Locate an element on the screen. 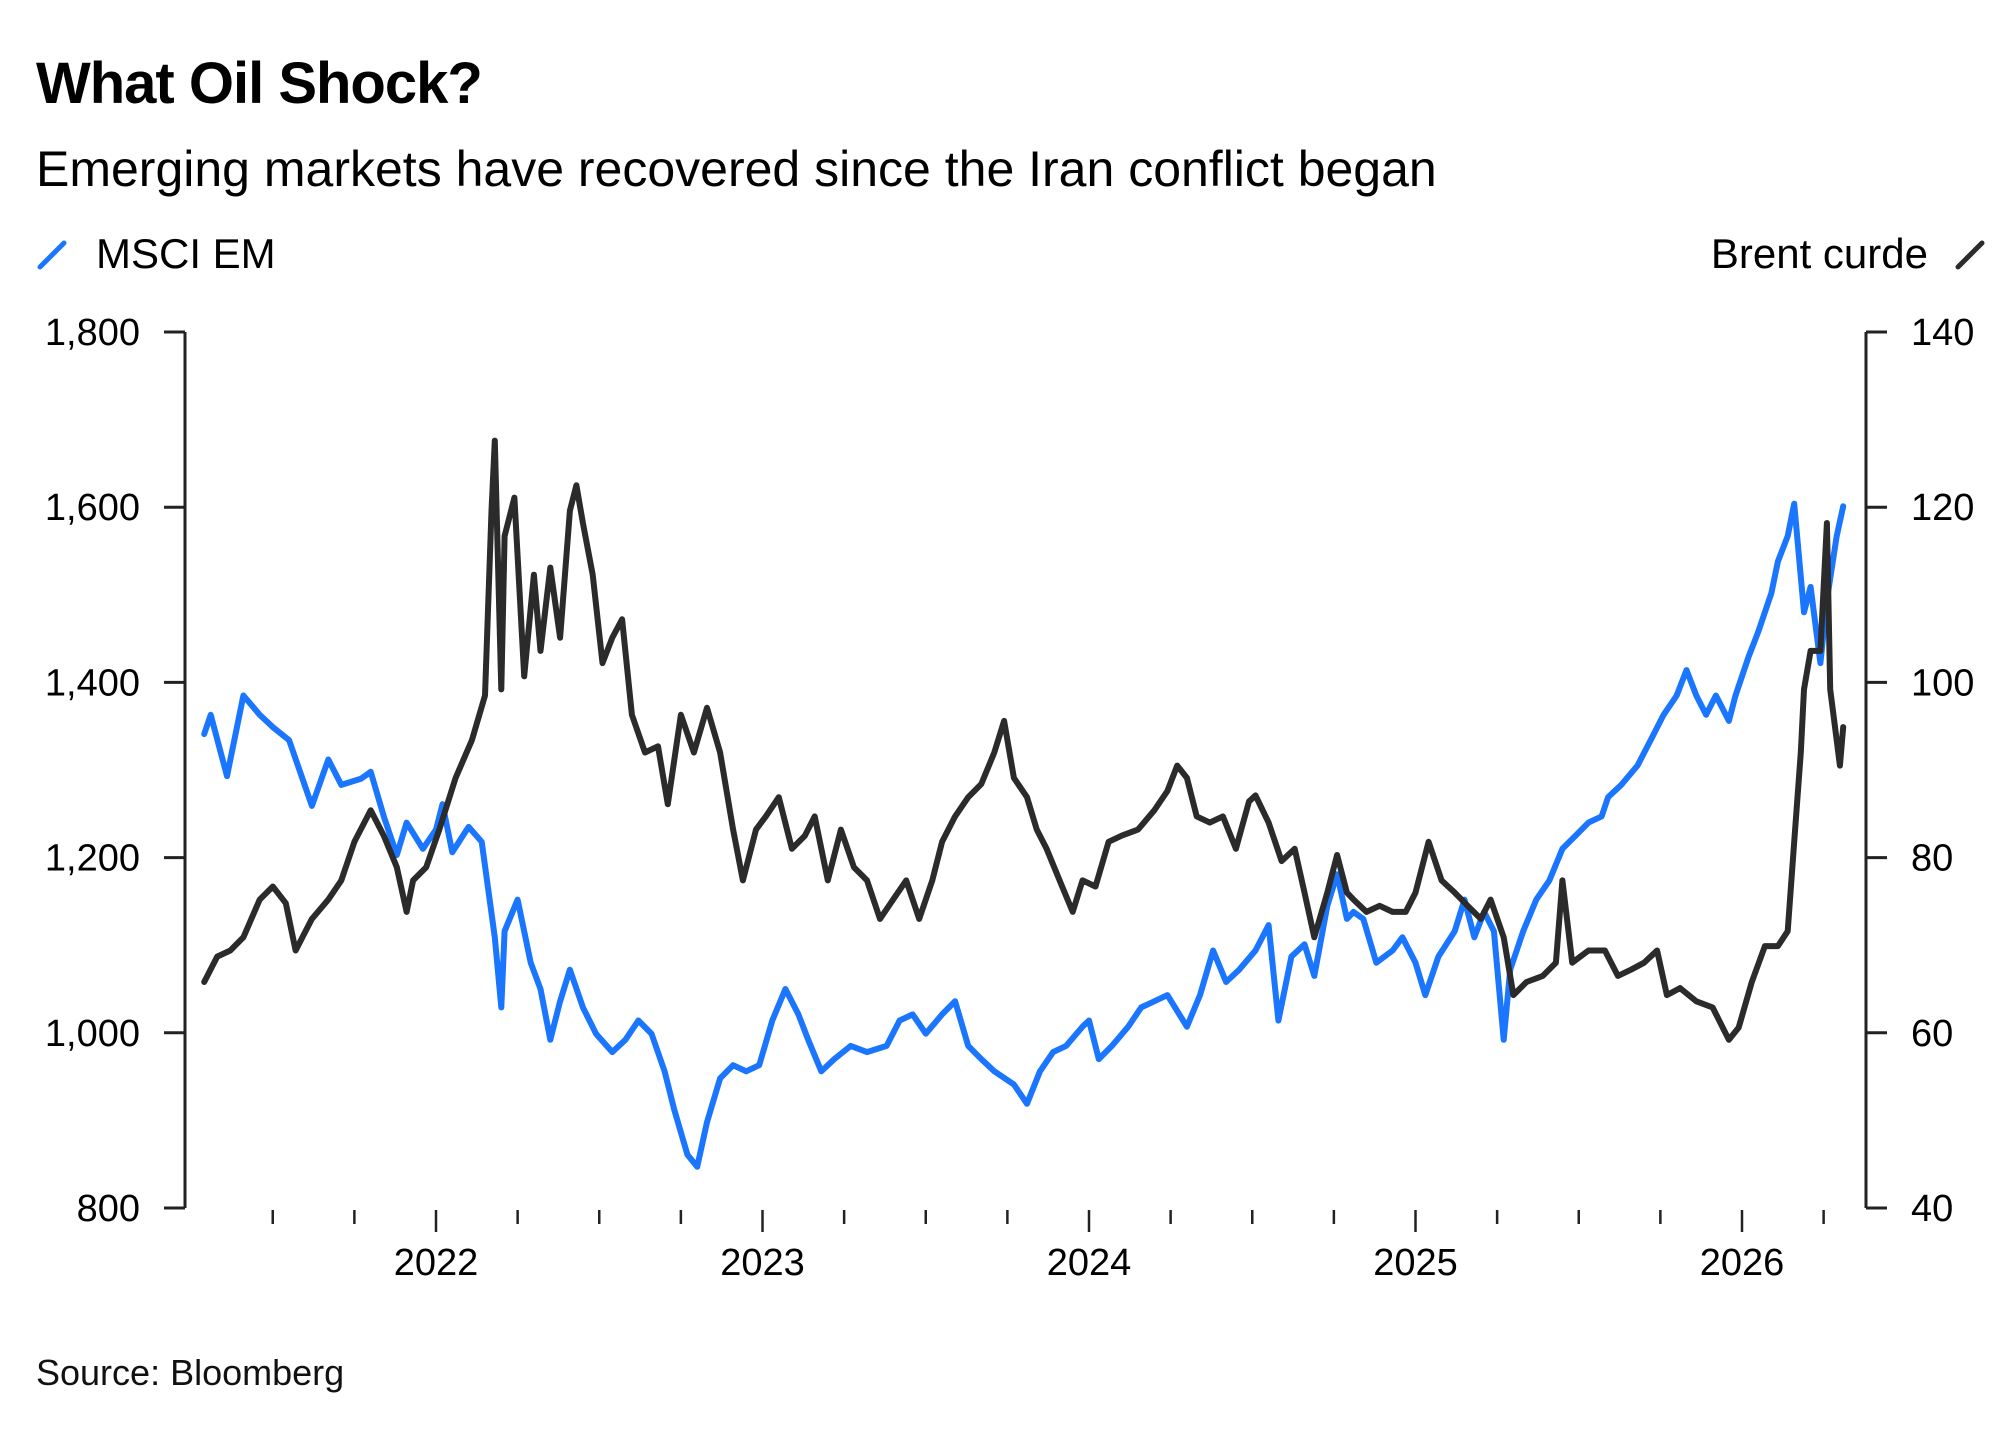 This screenshot has width=2000, height=1444. left-axis-tick-label: 1,800 is located at coordinates (92, 333).